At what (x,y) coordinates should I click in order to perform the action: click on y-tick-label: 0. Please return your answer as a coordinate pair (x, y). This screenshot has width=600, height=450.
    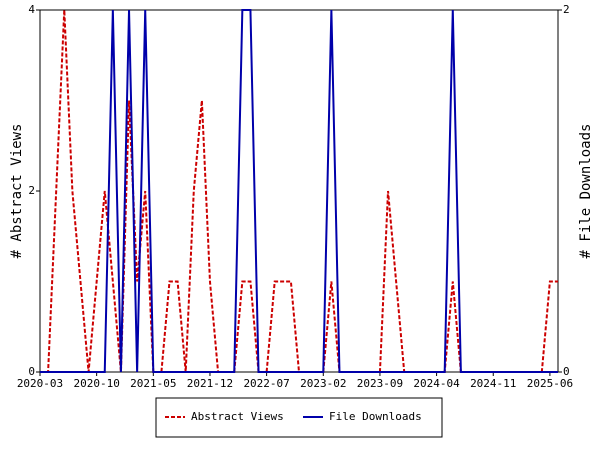
    Looking at the image, I should click on (31, 371).